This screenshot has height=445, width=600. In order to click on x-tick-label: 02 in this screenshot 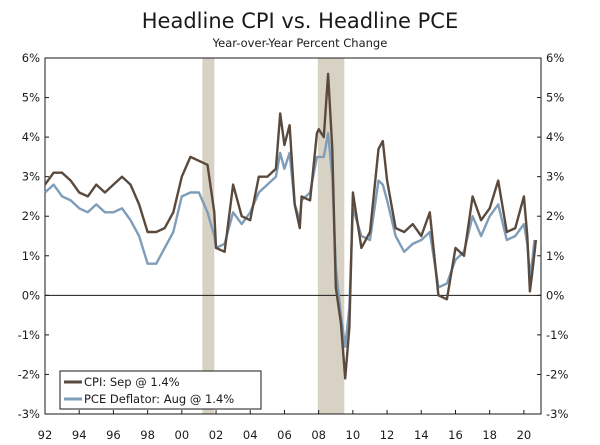, I will do `click(216, 435)`.